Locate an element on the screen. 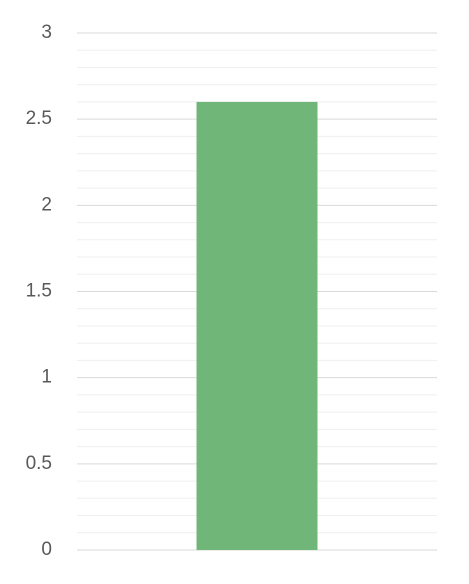 The height and width of the screenshot is (584, 469). y-tick-label: 0 is located at coordinates (46, 549).